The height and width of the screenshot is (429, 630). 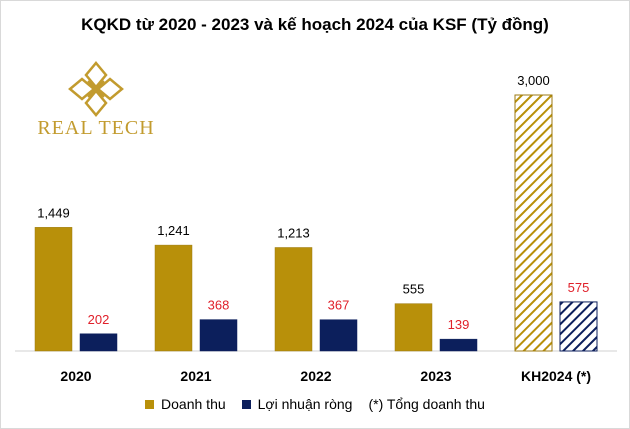 What do you see at coordinates (75, 376) in the screenshot?
I see `x-tick-label-0: 2020` at bounding box center [75, 376].